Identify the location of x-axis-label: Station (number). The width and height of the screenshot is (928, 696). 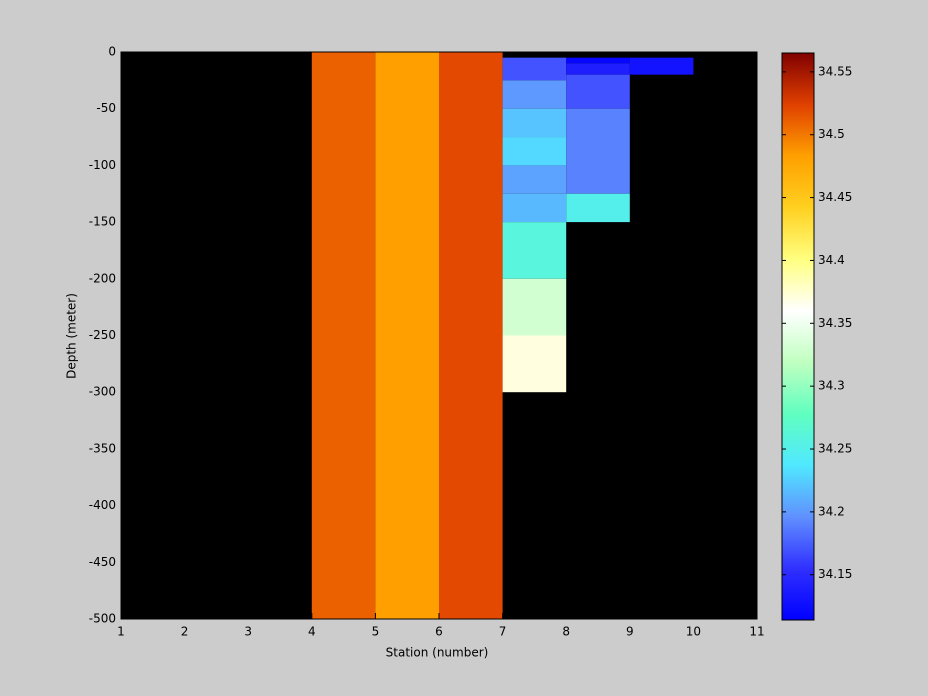
(437, 653).